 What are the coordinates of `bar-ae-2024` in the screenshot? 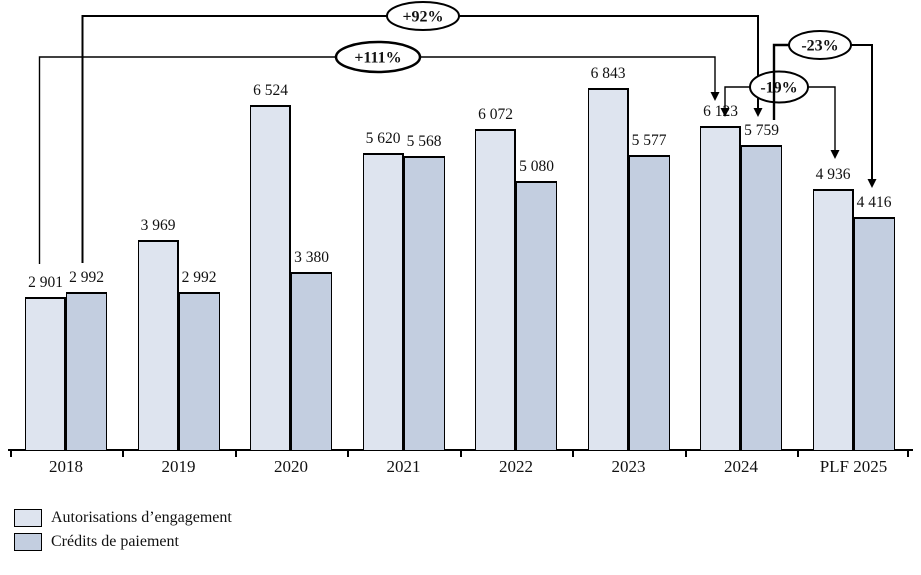 It's located at (720, 288).